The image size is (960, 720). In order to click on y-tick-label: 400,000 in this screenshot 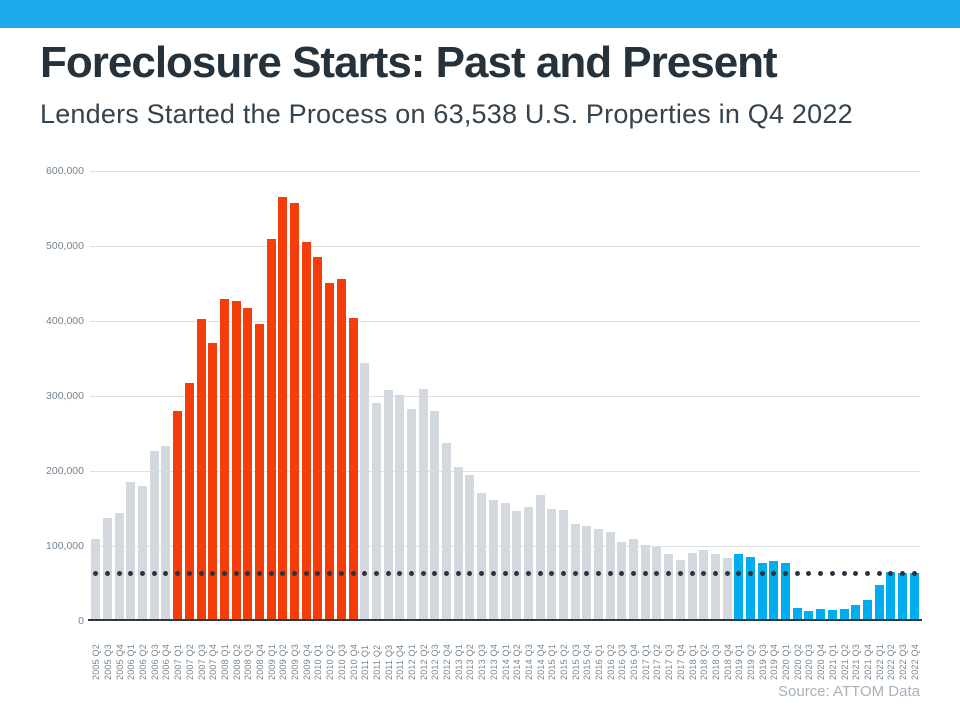, I will do `click(65, 321)`.